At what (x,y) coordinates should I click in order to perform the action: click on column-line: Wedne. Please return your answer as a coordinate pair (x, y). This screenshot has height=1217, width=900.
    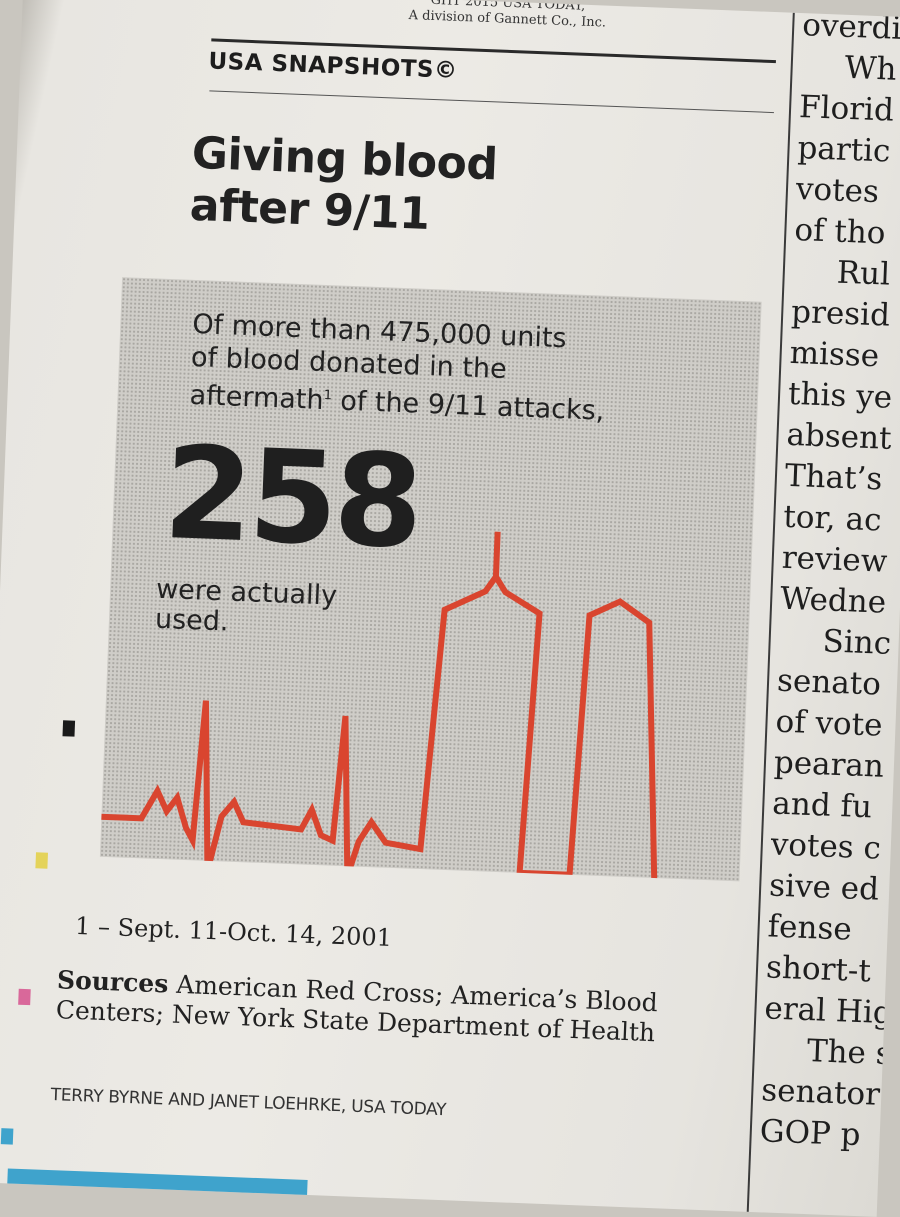
    Looking at the image, I should click on (833, 600).